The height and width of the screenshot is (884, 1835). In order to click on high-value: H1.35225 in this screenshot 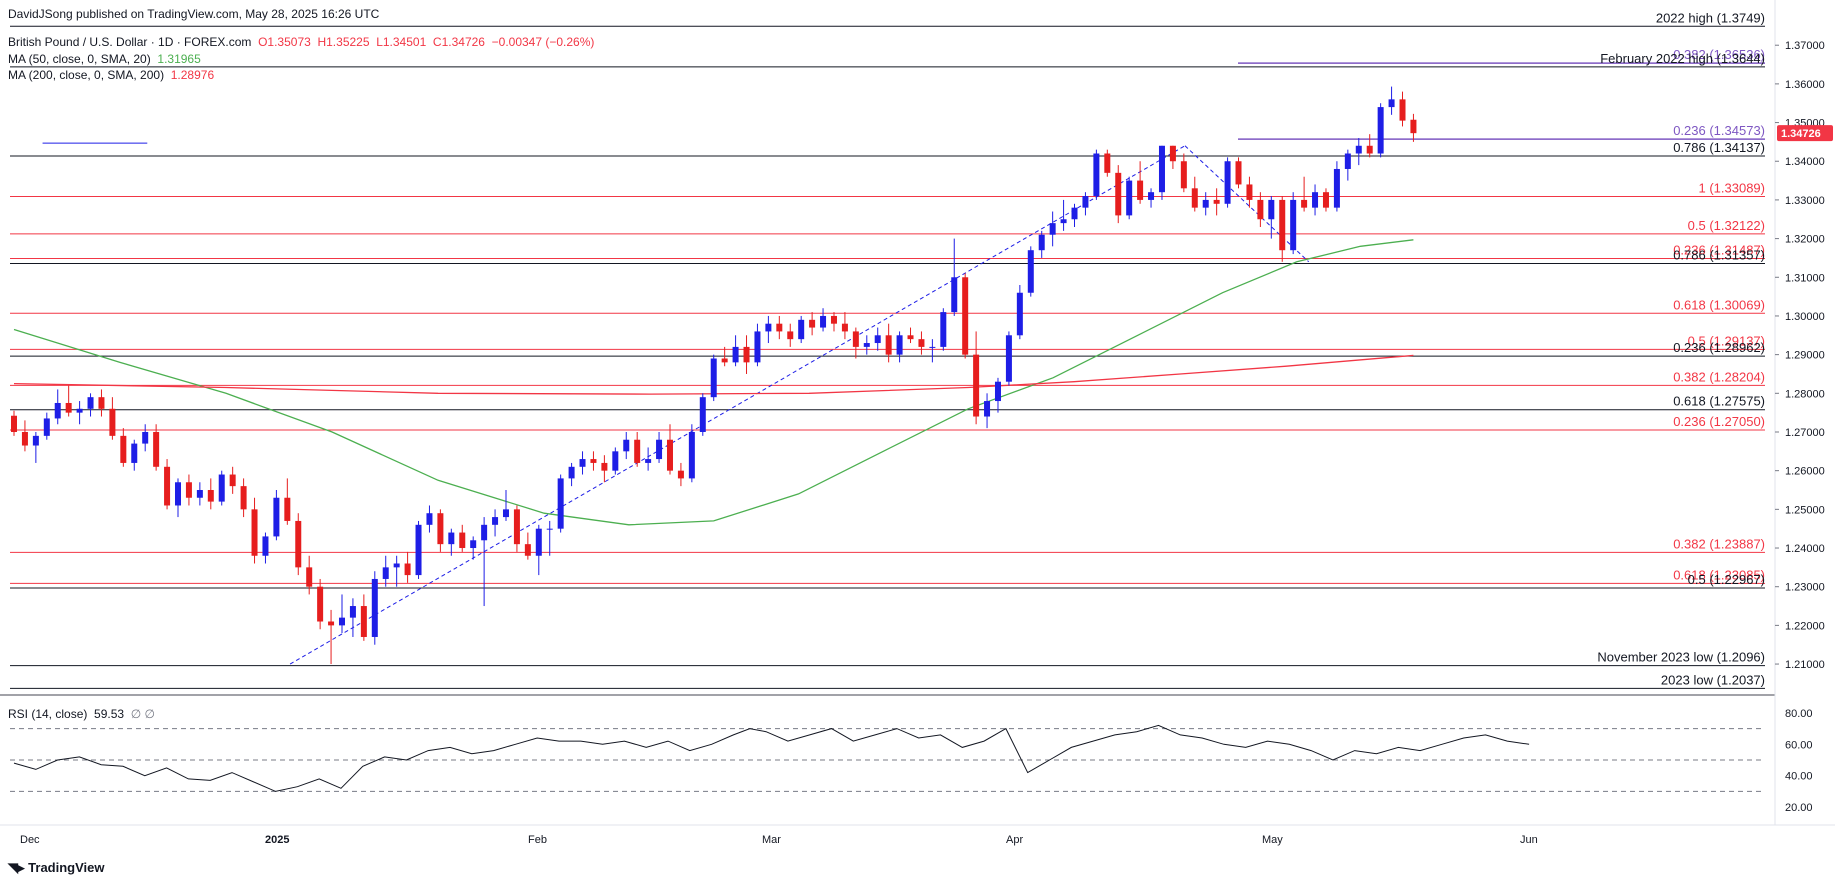, I will do `click(343, 42)`.